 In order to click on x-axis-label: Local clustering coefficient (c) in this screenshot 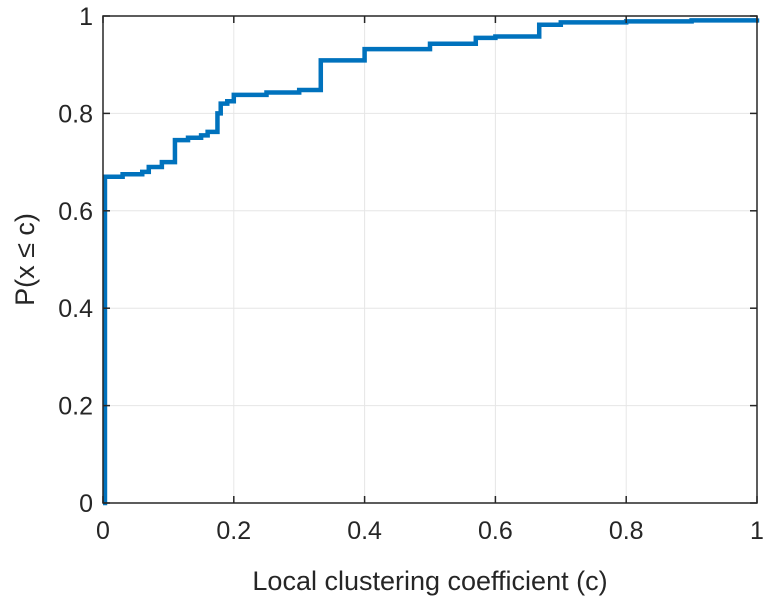, I will do `click(429, 581)`.